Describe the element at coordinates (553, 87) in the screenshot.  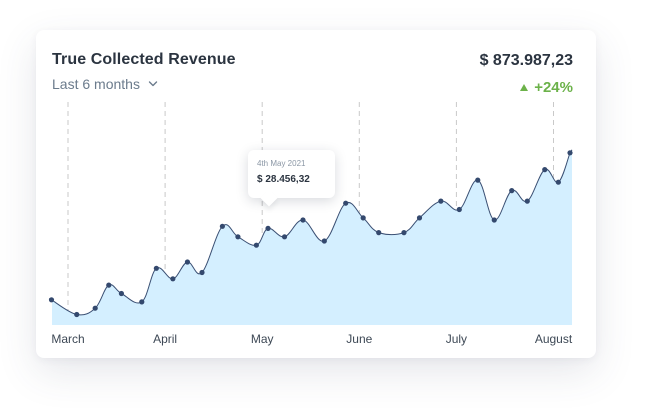
I see `change-value: +24%` at that location.